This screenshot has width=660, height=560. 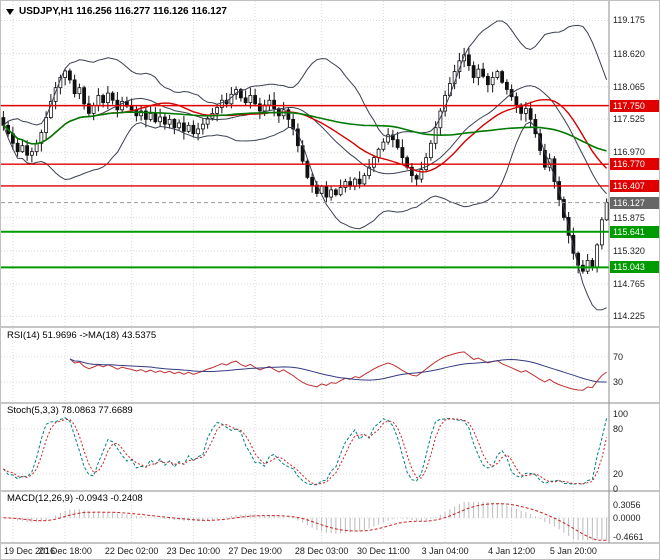 What do you see at coordinates (629, 284) in the screenshot?
I see `y-axis-tick: 114.765` at bounding box center [629, 284].